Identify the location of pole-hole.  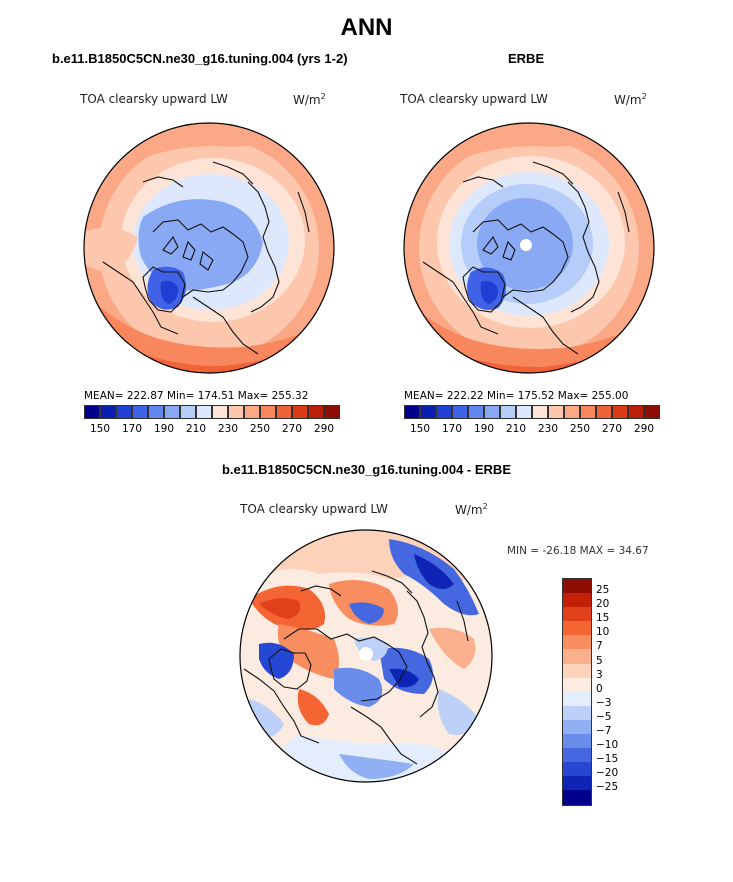
(526, 245).